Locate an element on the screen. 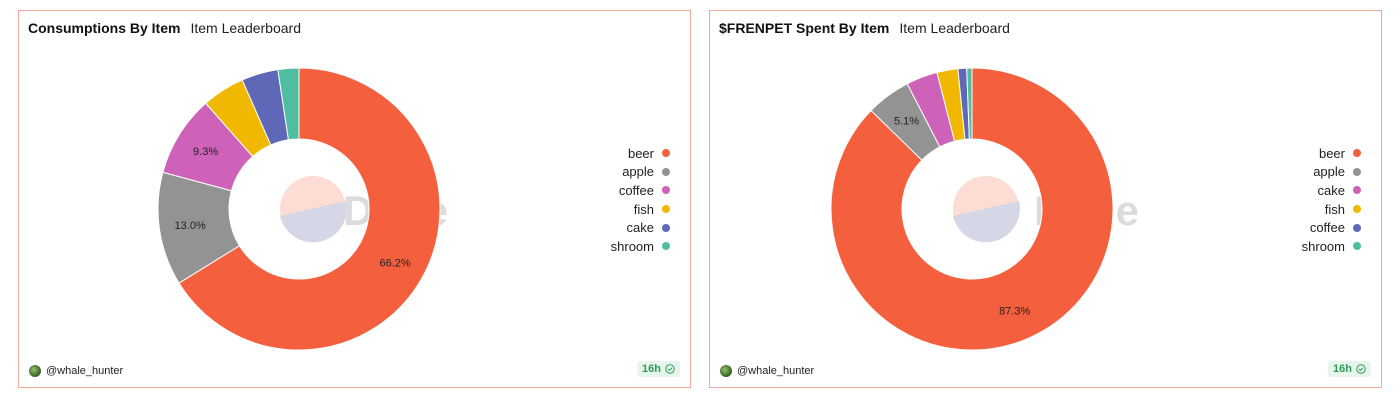  legend: beer apple cake fish coffee shroom is located at coordinates (1331, 200).